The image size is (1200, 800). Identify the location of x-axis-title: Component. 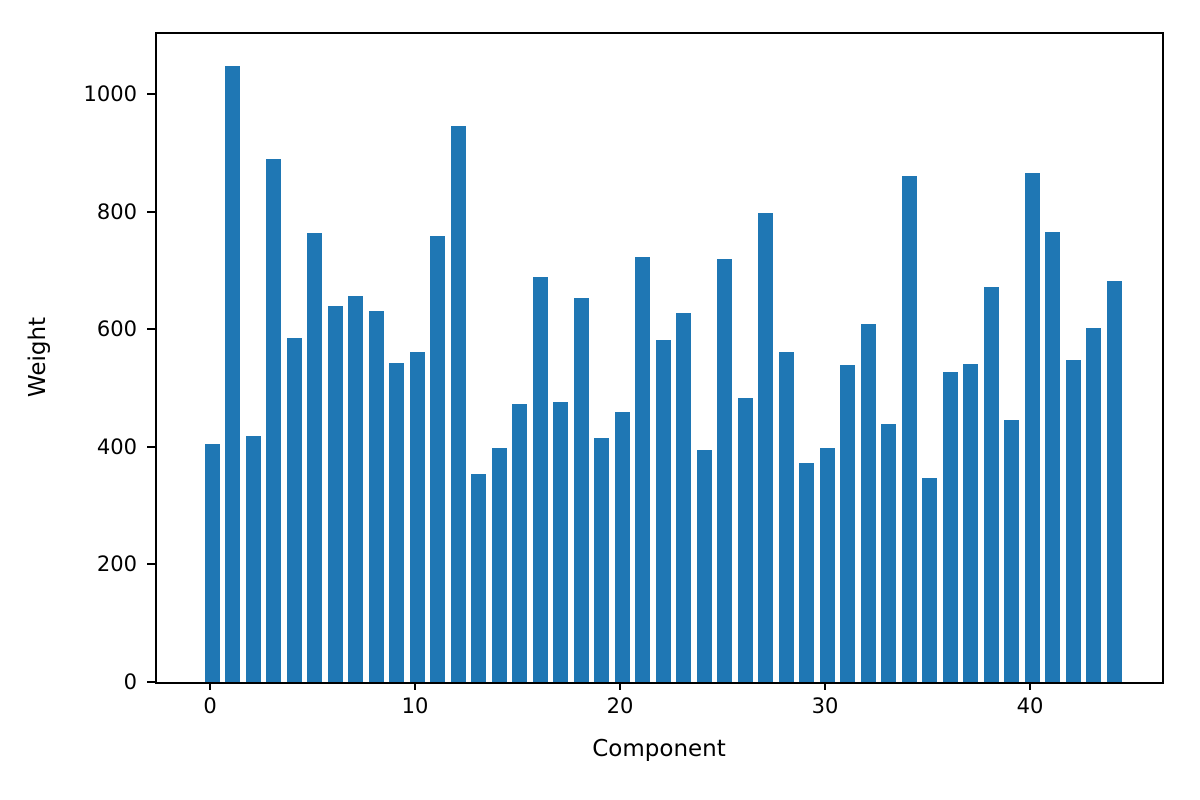
(659, 749).